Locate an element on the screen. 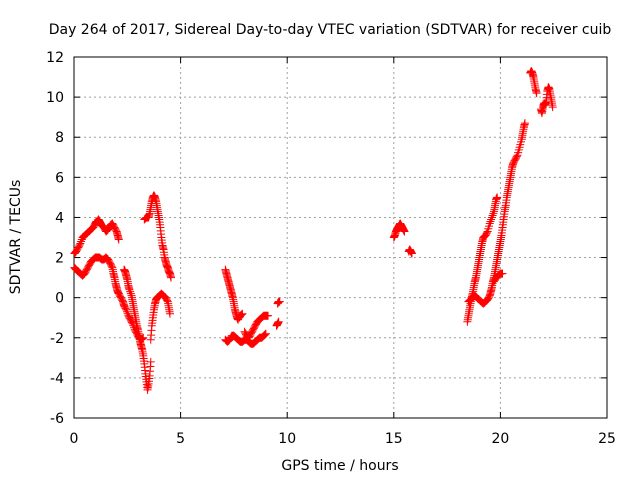 The height and width of the screenshot is (480, 640). y-tick-label: -6 is located at coordinates (57, 419).